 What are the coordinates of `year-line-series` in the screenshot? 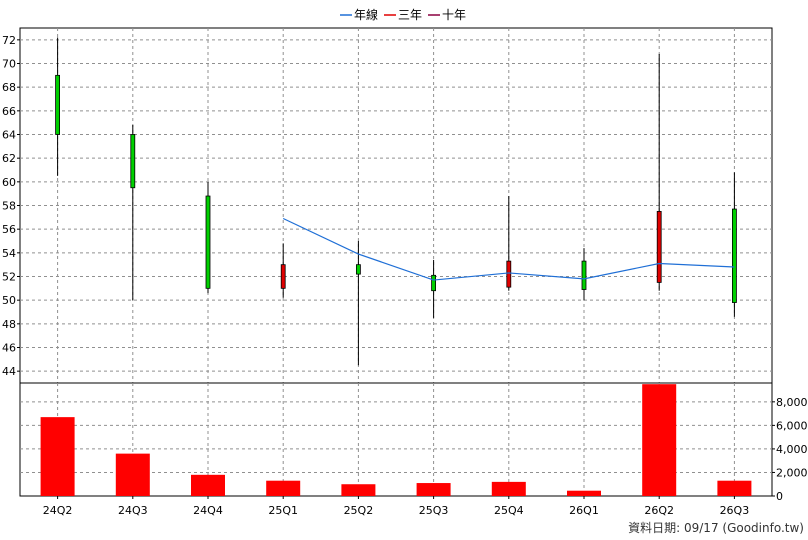 It's located at (508, 249).